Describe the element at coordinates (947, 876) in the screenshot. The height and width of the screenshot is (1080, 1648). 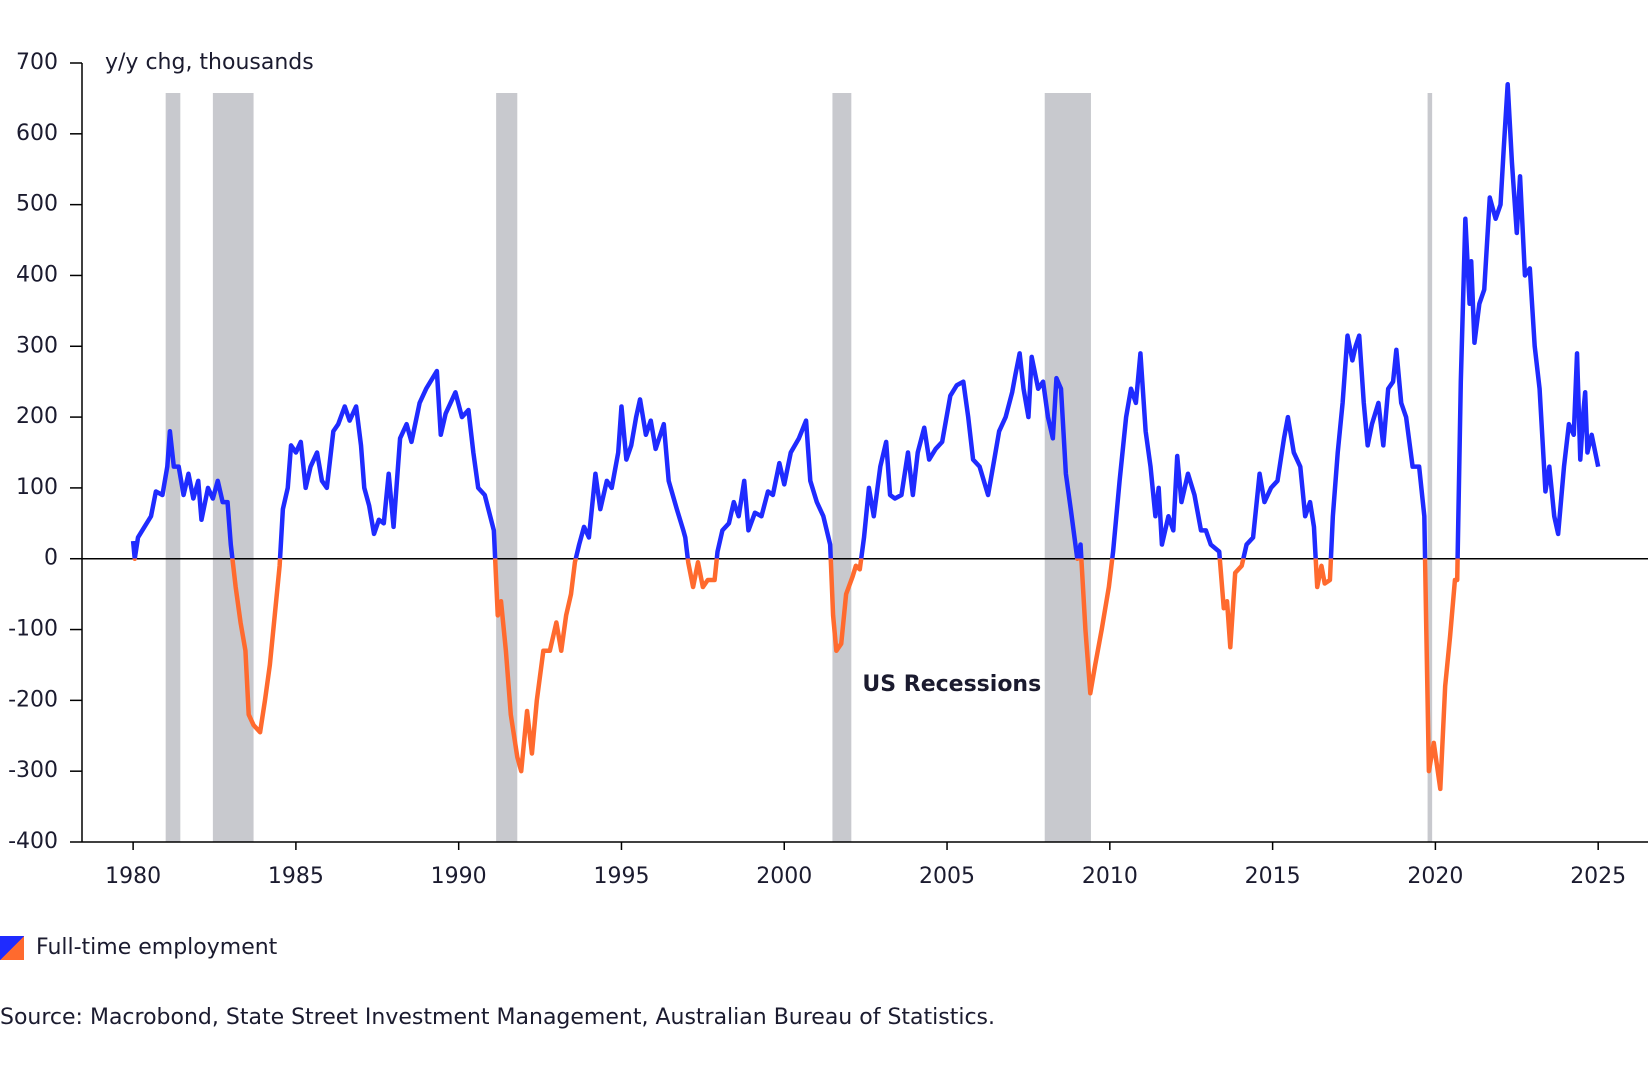
I see `x-tick-label: 2005` at that location.